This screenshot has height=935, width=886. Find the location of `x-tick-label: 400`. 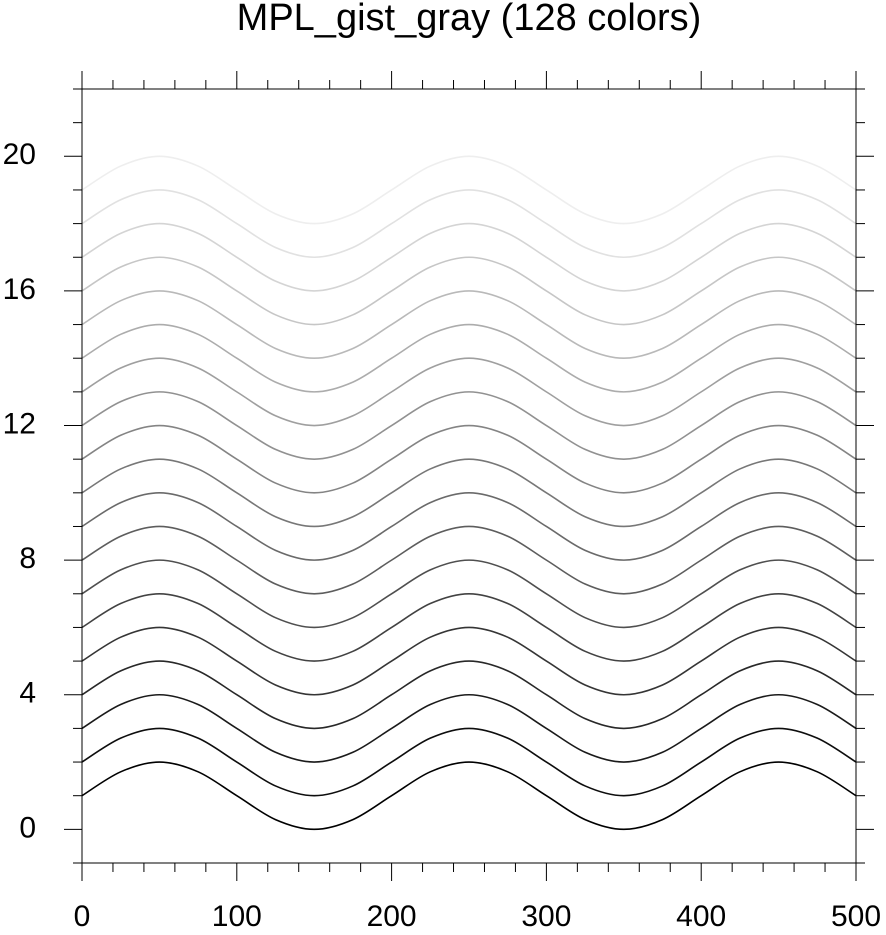

x-tick-label: 400 is located at coordinates (701, 916).